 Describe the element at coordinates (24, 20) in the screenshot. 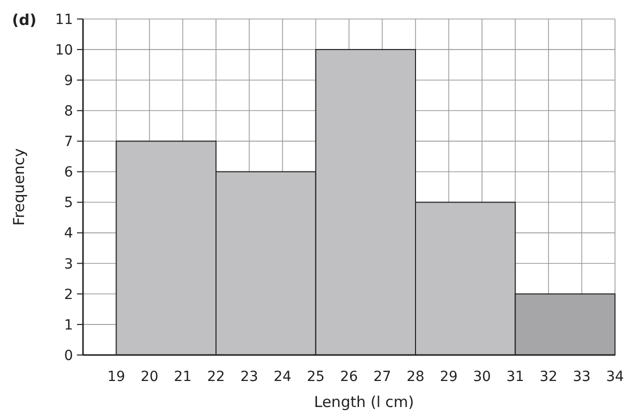

I see `chart-title: (d)` at that location.